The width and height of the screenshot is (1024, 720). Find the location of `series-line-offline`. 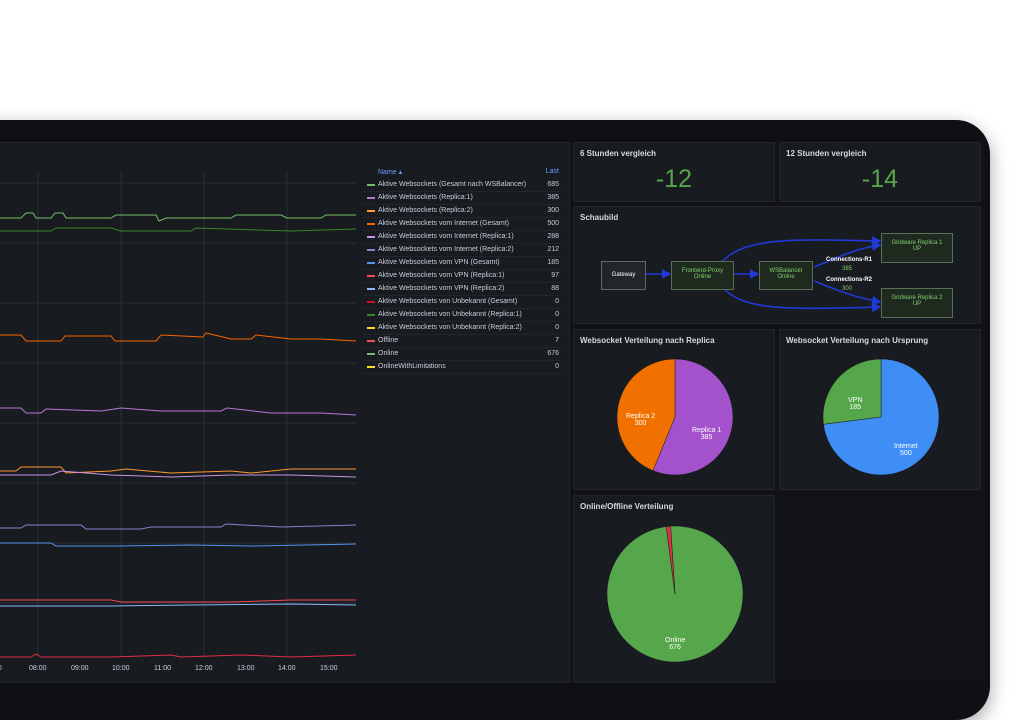

series-line-offline is located at coordinates (178, 655).